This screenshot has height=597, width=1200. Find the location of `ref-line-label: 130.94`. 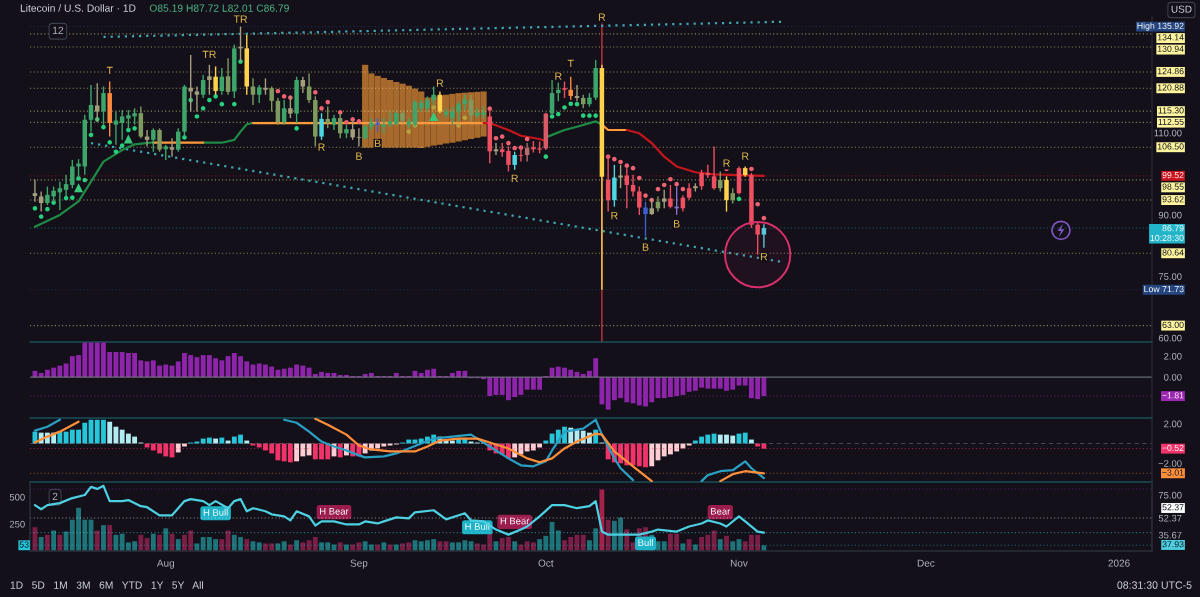

ref-line-label: 130.94 is located at coordinates (1170, 48).